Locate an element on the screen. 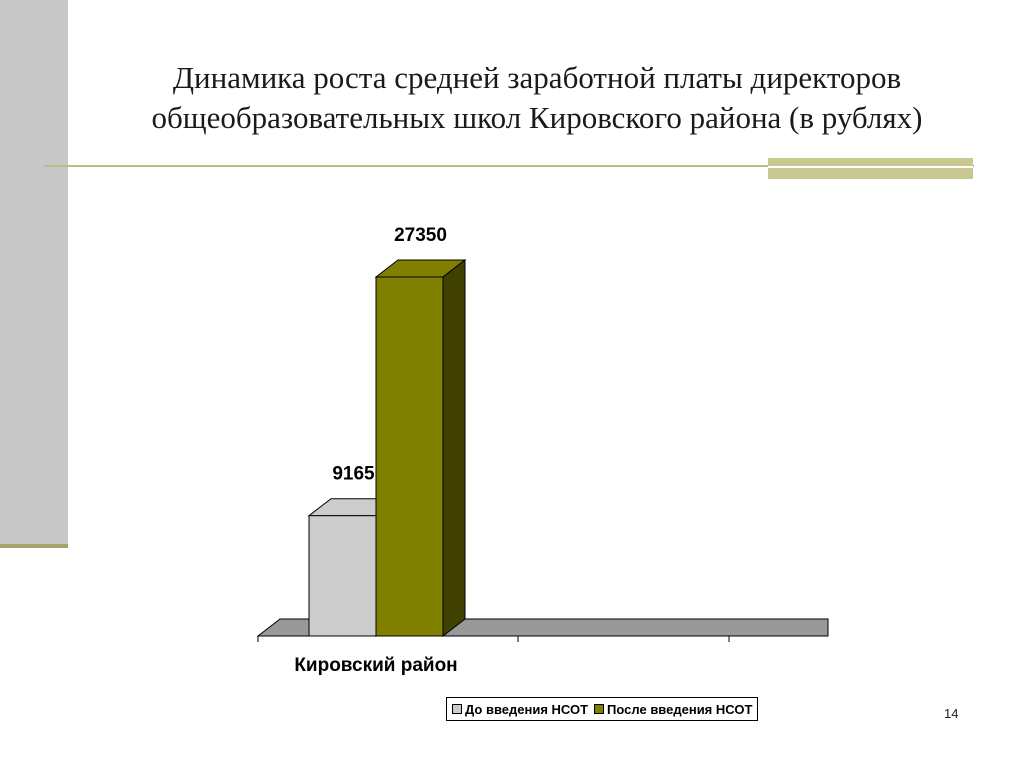 This screenshot has height=768, width=1024. category-label: Кировский район is located at coordinates (375, 665).